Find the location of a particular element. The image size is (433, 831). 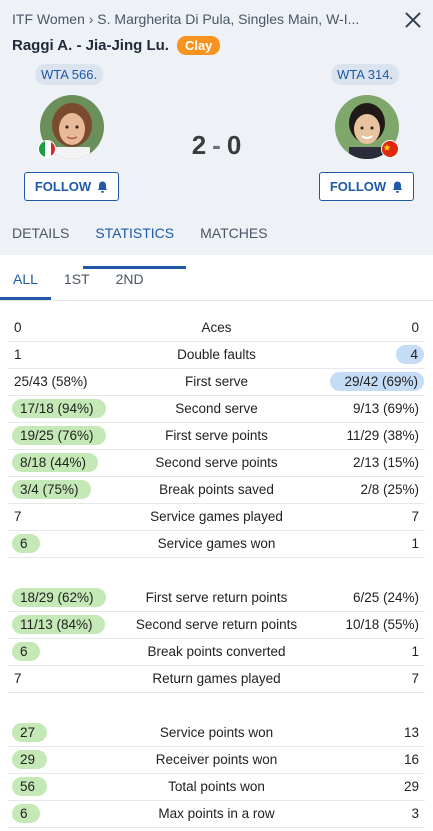

away-value: 6/25 (24%) is located at coordinates (385, 597).